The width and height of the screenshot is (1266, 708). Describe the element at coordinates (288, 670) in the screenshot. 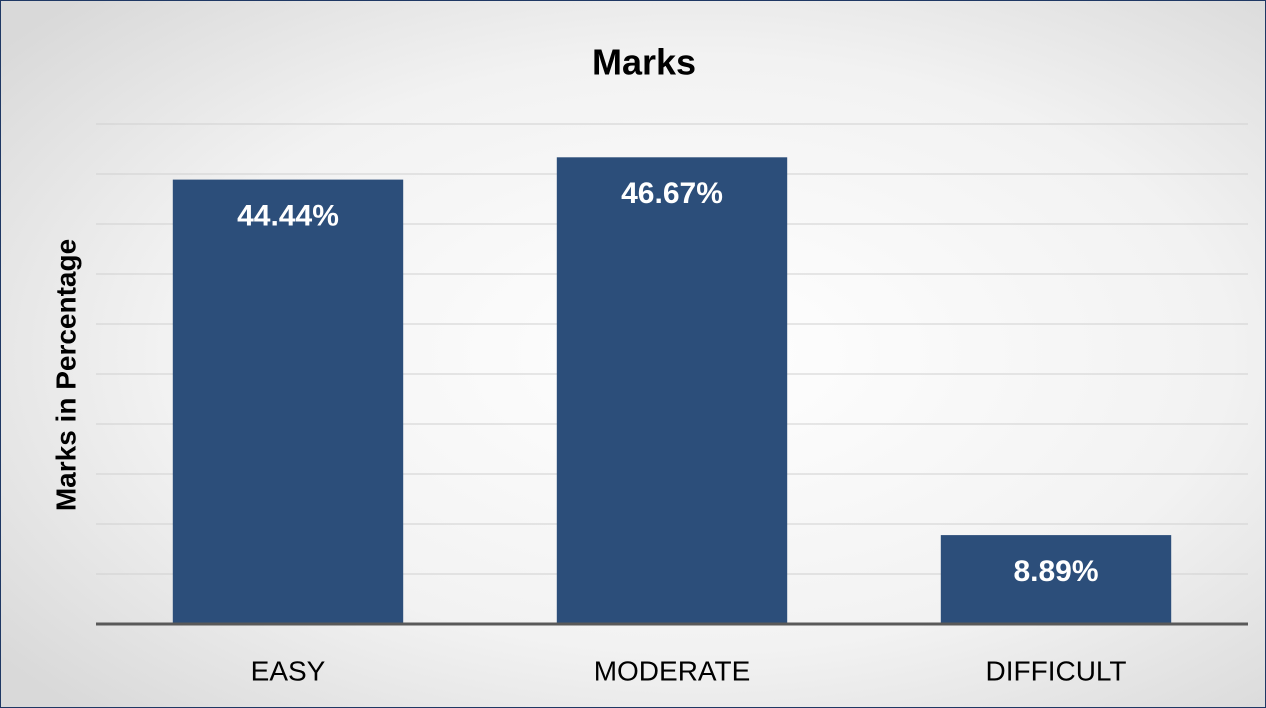

I see `x-tick-label: EASY` at that location.